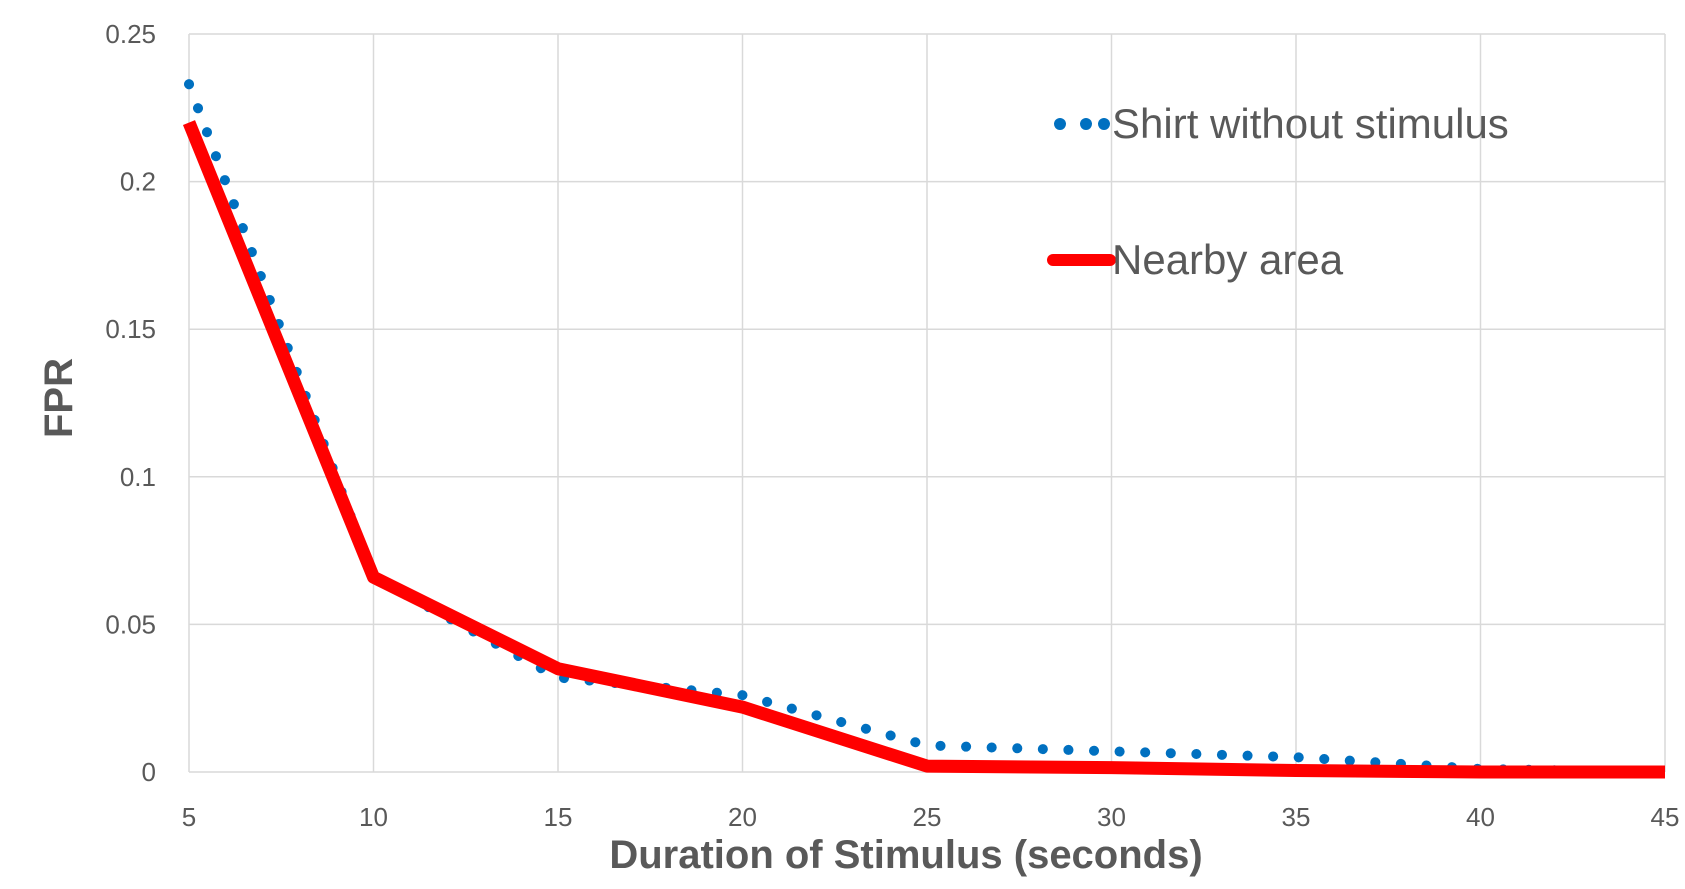 The height and width of the screenshot is (889, 1685). Describe the element at coordinates (138, 477) in the screenshot. I see `y-tick-label: 0.1` at that location.